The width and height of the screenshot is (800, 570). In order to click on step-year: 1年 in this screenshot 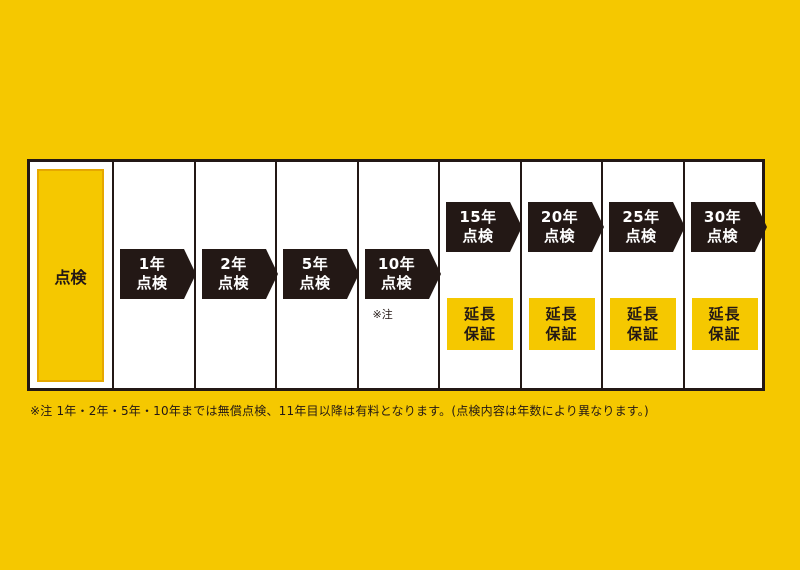, I will do `click(152, 264)`.